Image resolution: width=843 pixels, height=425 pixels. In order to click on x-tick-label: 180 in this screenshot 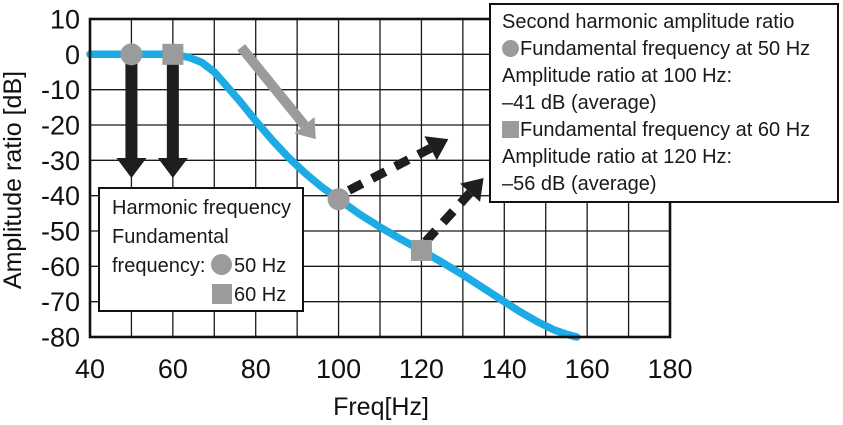, I will do `click(669, 369)`.